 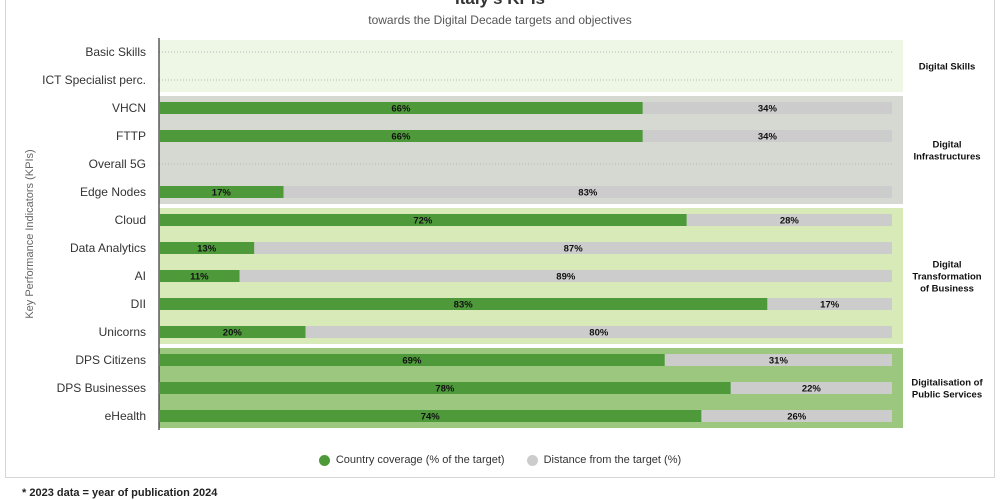 I want to click on bar-label-distance: 17%, so click(x=830, y=305).